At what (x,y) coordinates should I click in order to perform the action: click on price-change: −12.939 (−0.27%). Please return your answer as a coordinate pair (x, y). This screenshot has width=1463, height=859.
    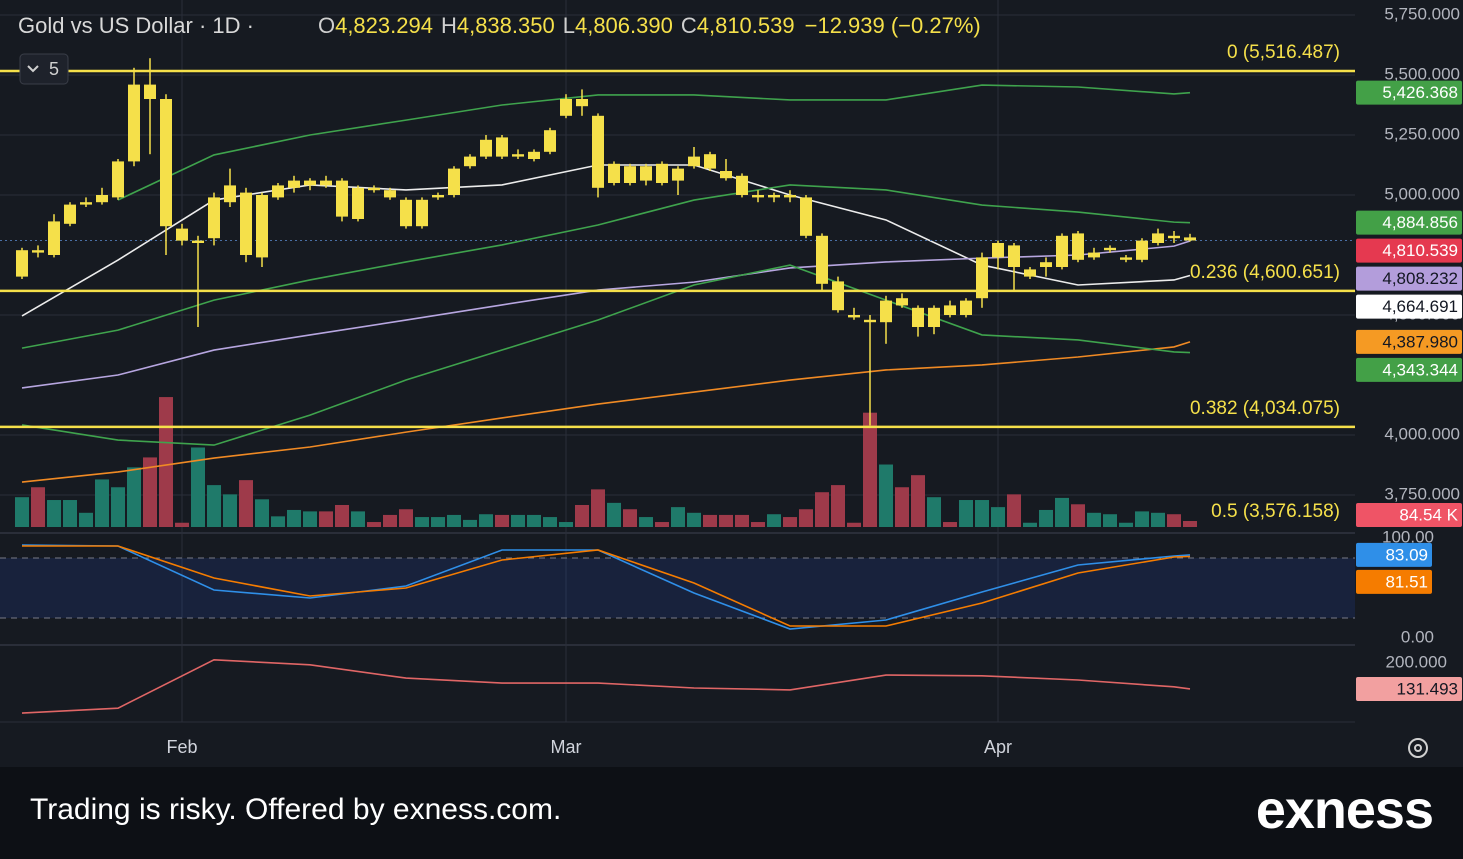
    Looking at the image, I should click on (892, 25).